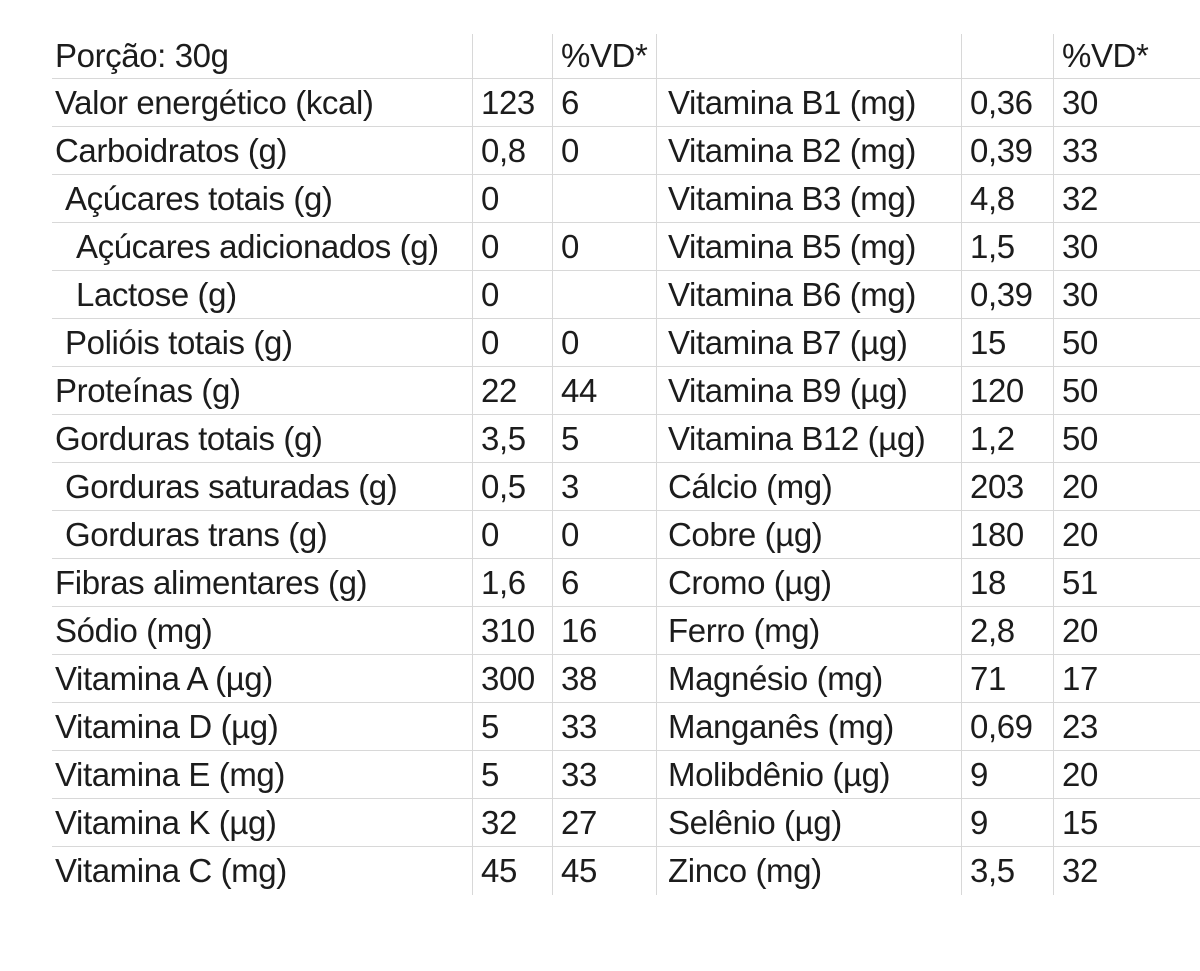  Describe the element at coordinates (809, 775) in the screenshot. I see `row-label-cell: Molibdênio (µg)` at that location.